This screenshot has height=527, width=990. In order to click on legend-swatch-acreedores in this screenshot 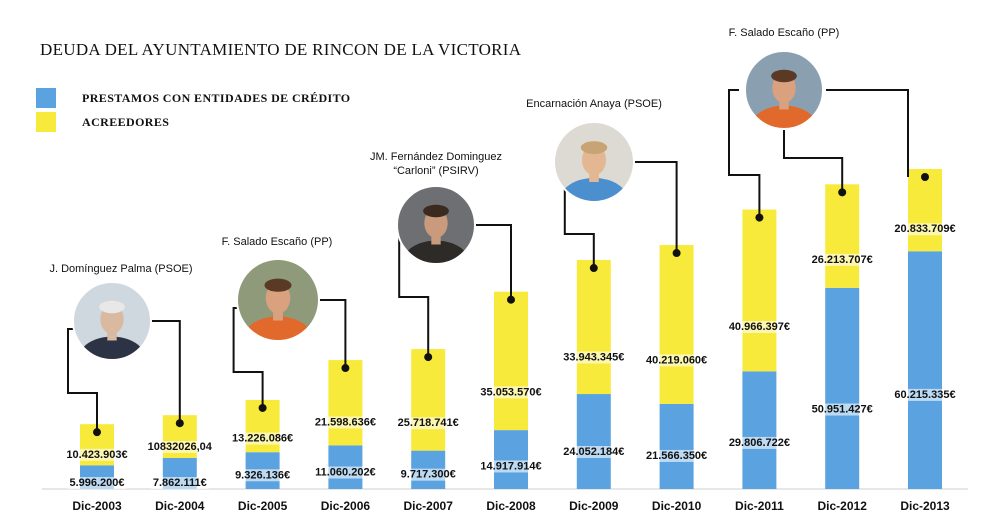, I will do `click(46, 122)`.